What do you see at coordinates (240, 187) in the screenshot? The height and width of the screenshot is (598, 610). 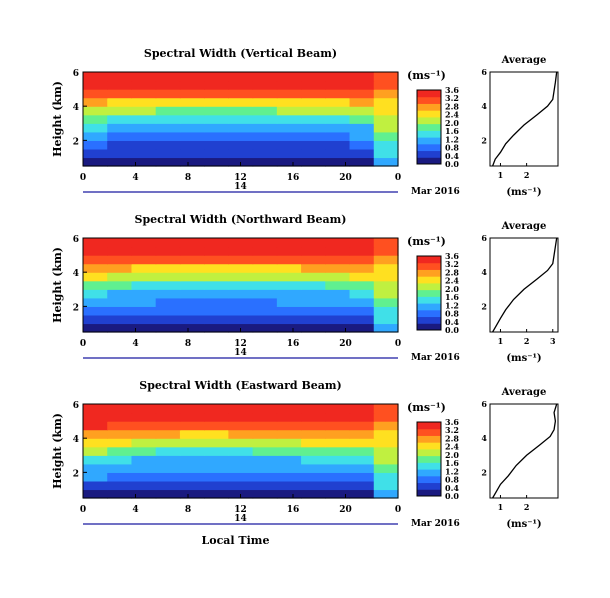 I see `date-label: 14` at bounding box center [240, 187].